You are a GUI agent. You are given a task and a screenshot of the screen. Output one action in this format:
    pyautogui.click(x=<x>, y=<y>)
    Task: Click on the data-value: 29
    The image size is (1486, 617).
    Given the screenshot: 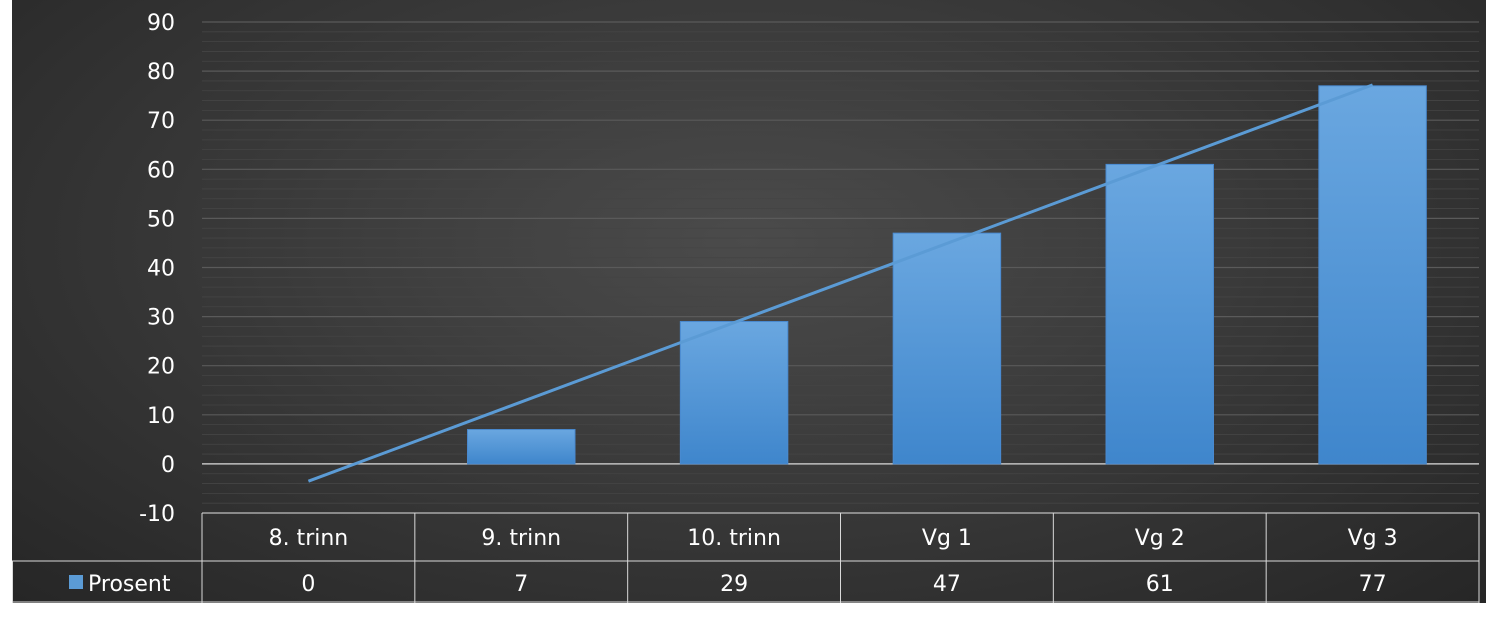 What is the action you would take?
    pyautogui.click(x=734, y=584)
    